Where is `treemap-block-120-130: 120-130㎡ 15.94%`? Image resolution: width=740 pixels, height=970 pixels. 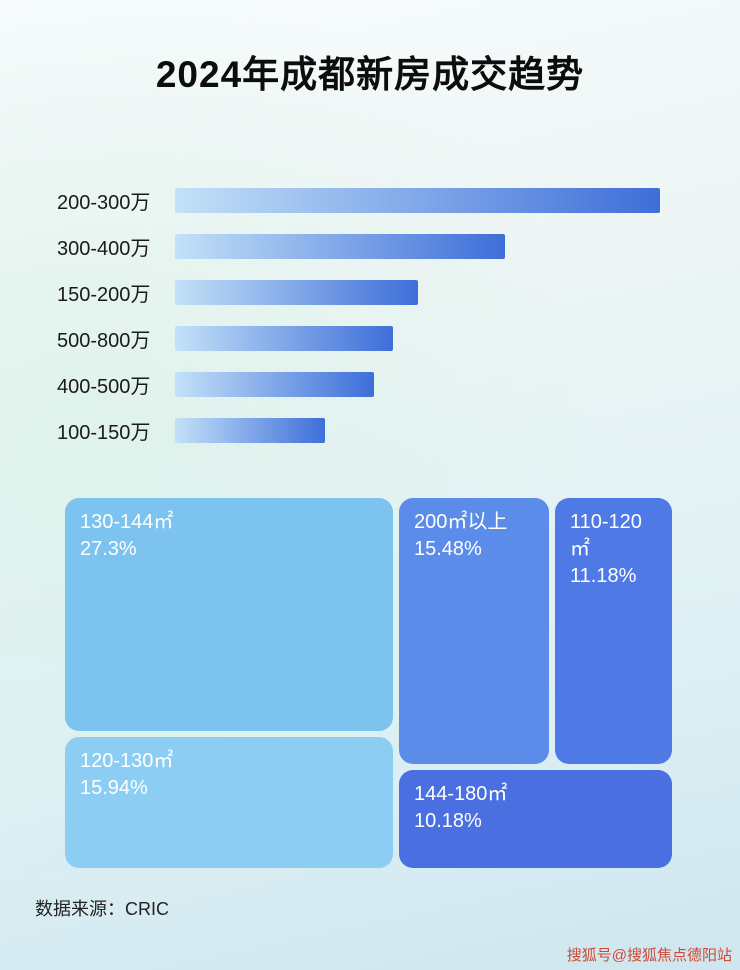
treemap-block-120-130: 120-130㎡ 15.94% is located at coordinates (229, 802).